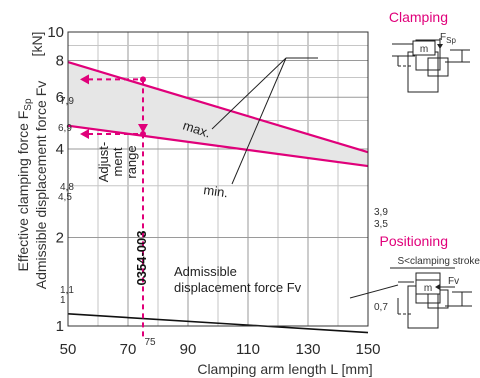 This screenshot has width=480, height=378. I want to click on x-tick-label: 110, so click(248, 349).